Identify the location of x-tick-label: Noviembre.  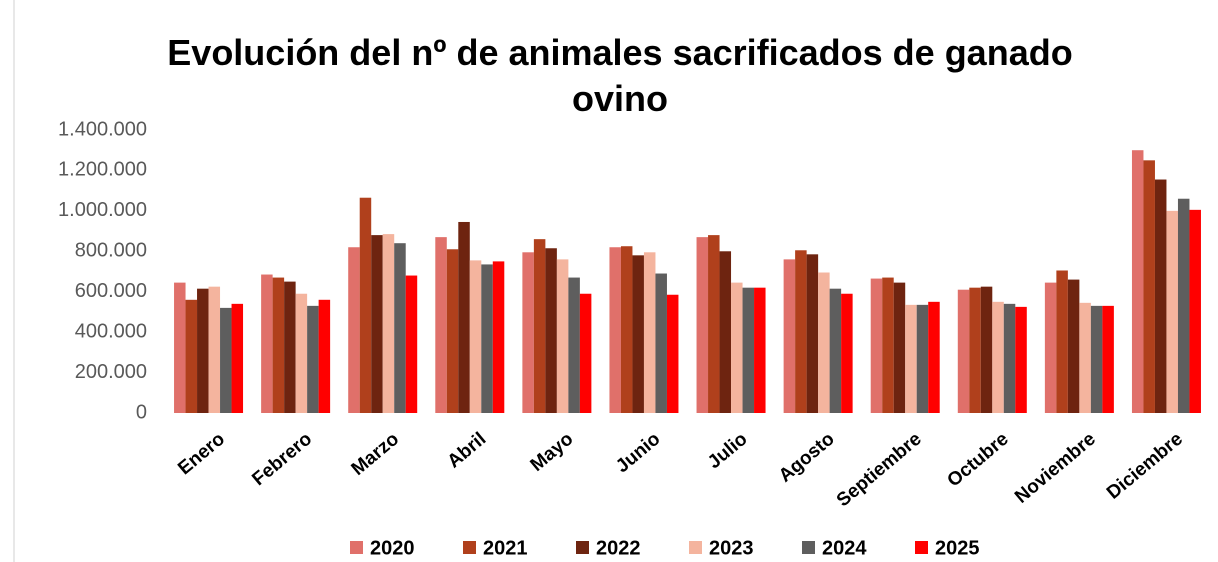
(1055, 468).